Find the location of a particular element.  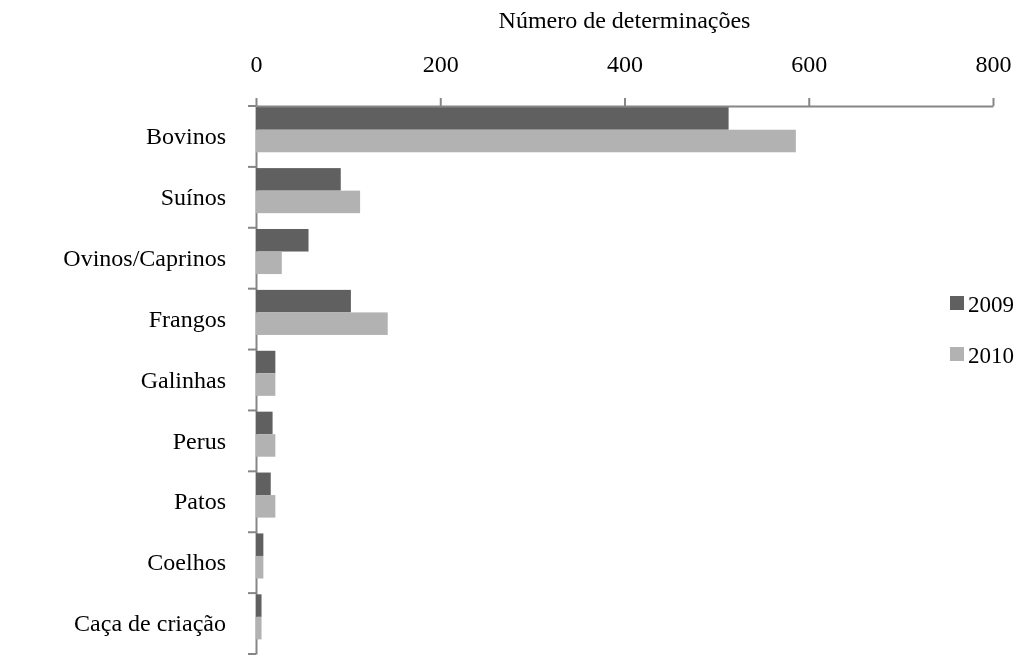

x-tick-label: 800 is located at coordinates (993, 64).